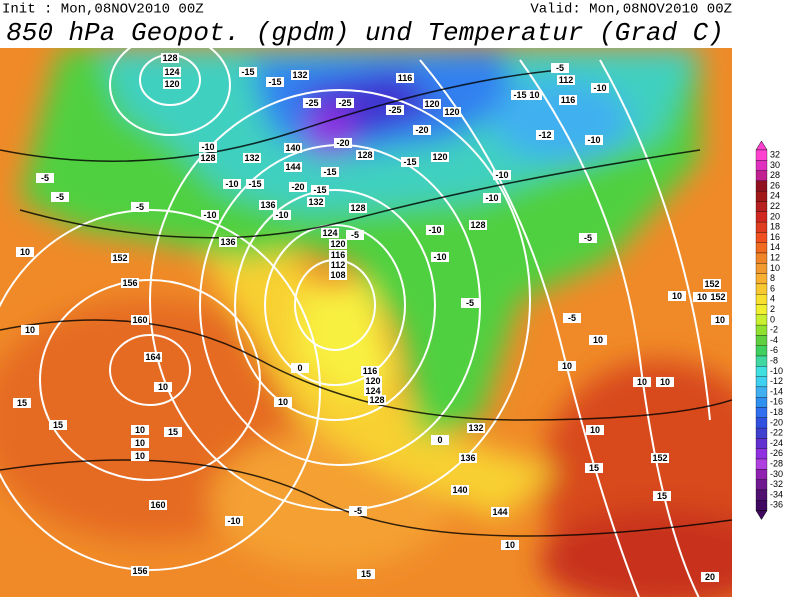  I want to click on legend-label: -26, so click(776, 453).